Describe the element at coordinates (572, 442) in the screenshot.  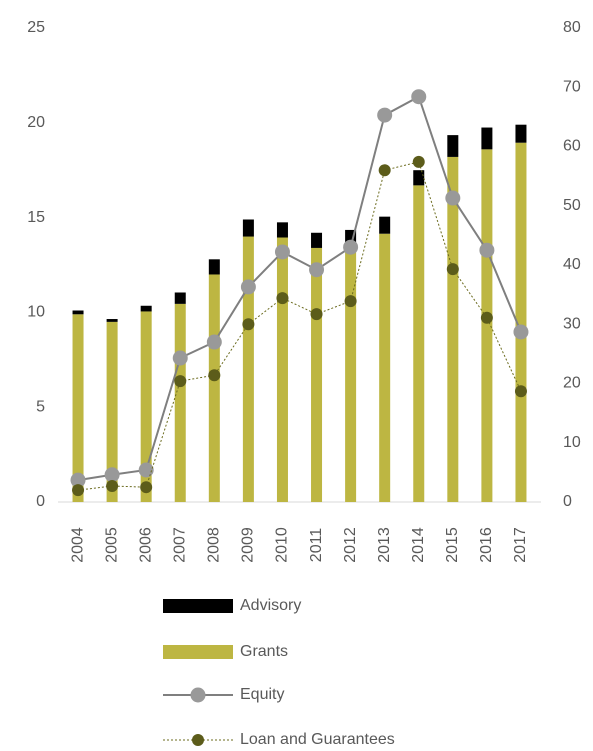
I see `y2-tick-label: 10` at that location.